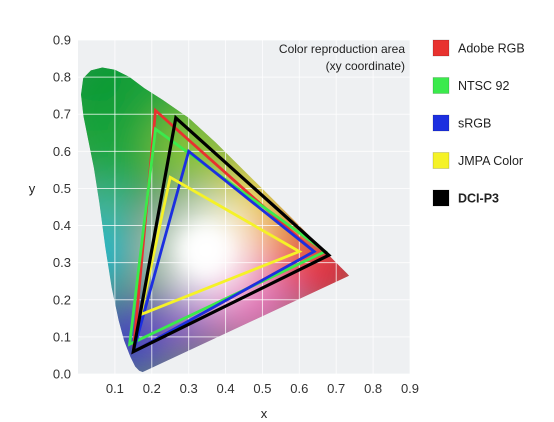  What do you see at coordinates (226, 388) in the screenshot?
I see `x-tick-label: 0.4` at bounding box center [226, 388].